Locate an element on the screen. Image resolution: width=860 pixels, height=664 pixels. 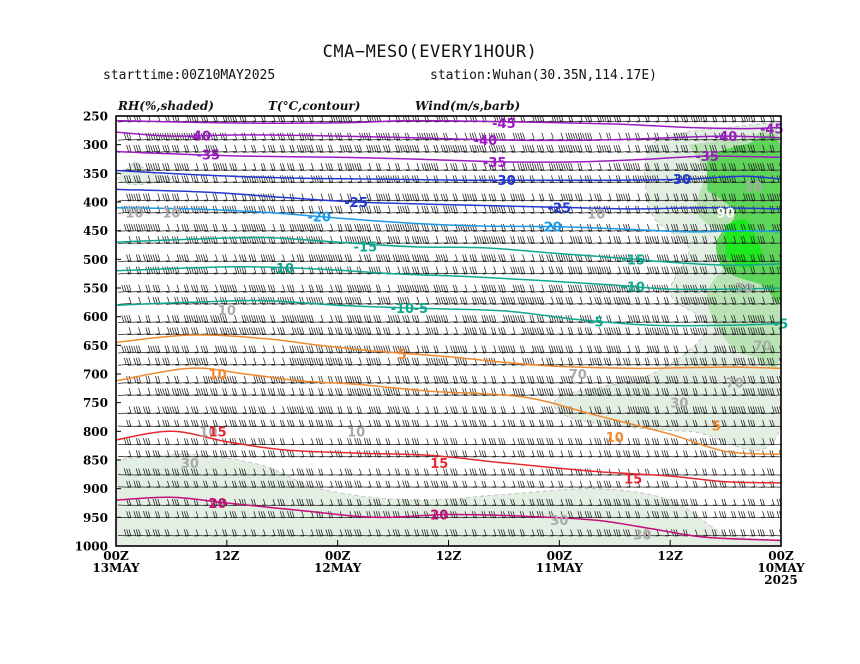
temperature-label-9: -30 is located at coordinates (680, 180).